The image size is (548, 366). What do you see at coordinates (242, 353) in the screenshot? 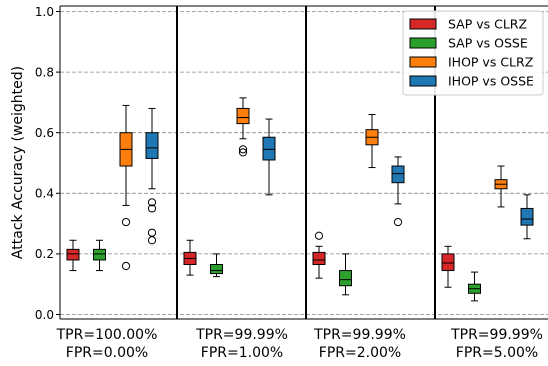
I see `x-tick-label-fpr: FPR=1.00%` at bounding box center [242, 353].